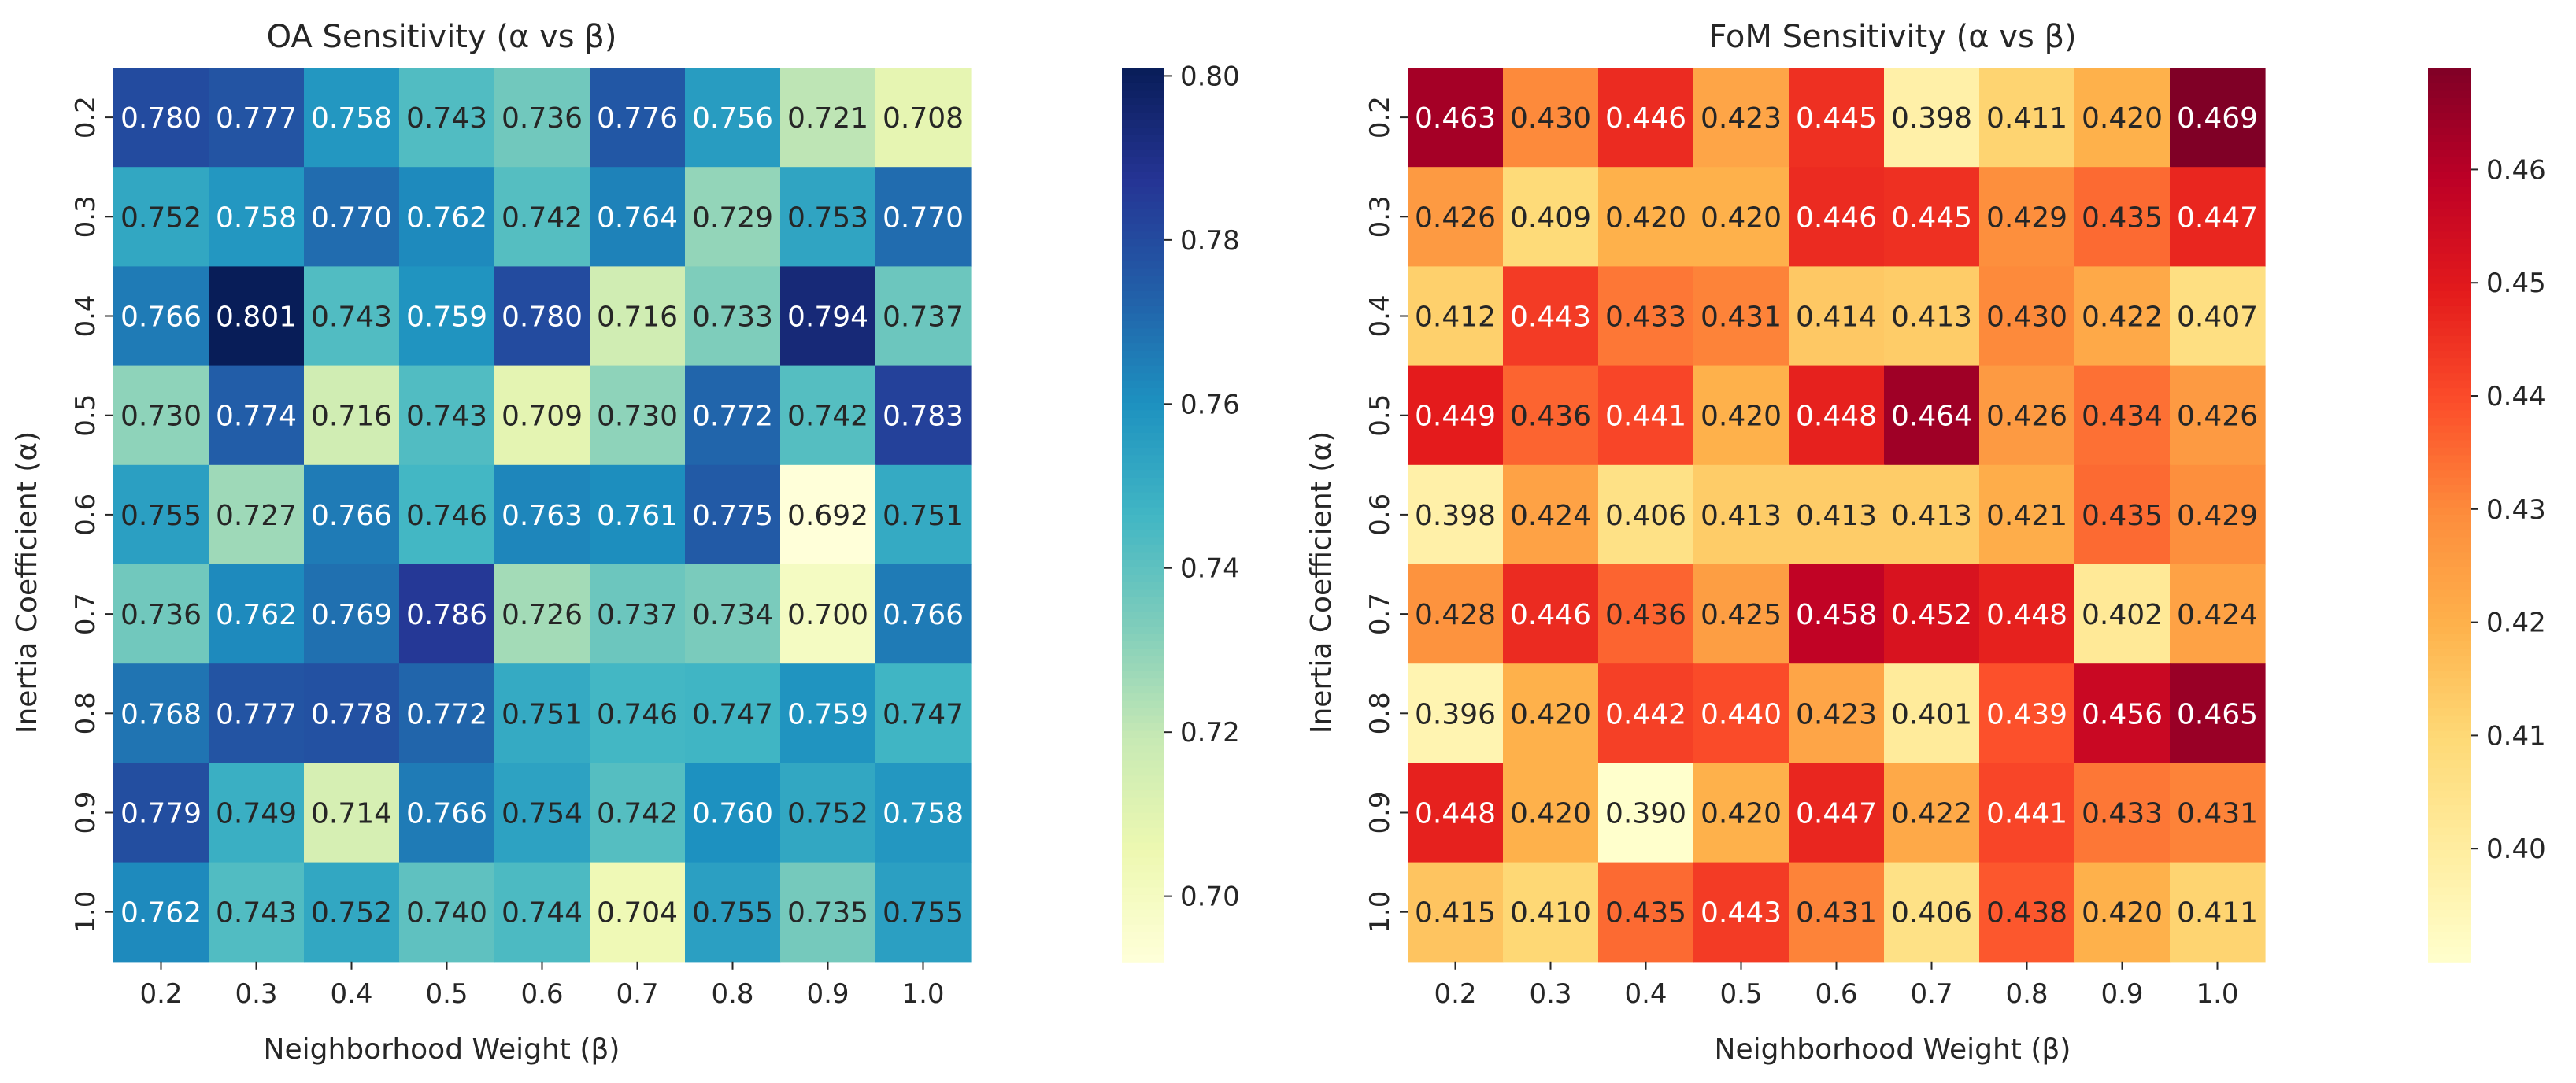 Image resolution: width=2576 pixels, height=1083 pixels. What do you see at coordinates (351, 913) in the screenshot?
I see `oa-cell-label: 0.752` at bounding box center [351, 913].